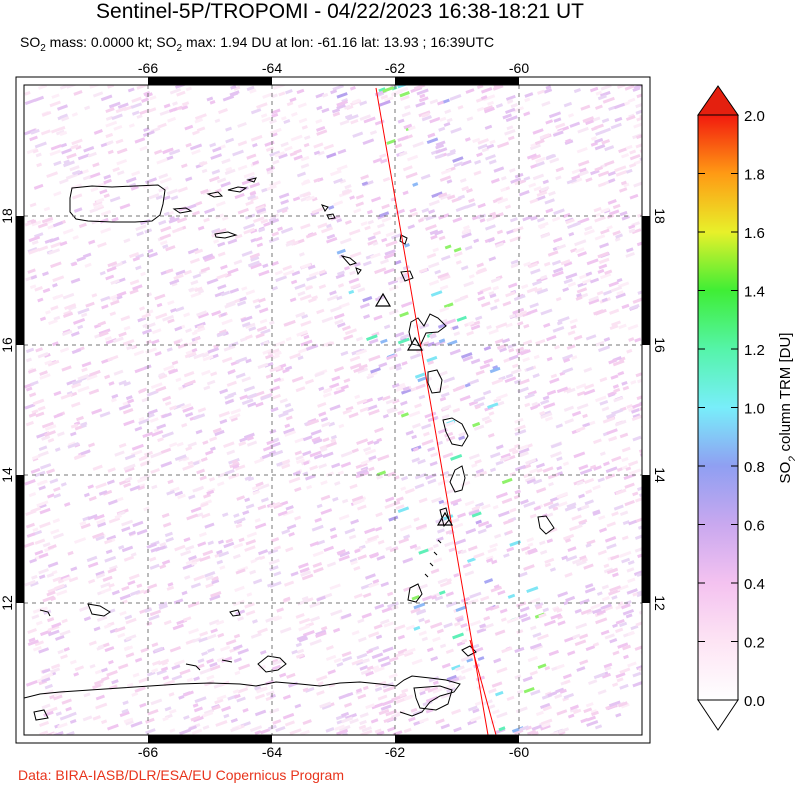 This screenshot has height=786, width=795. What do you see at coordinates (43, 48) in the screenshot?
I see `subtitle-sub-1: 2` at bounding box center [43, 48].